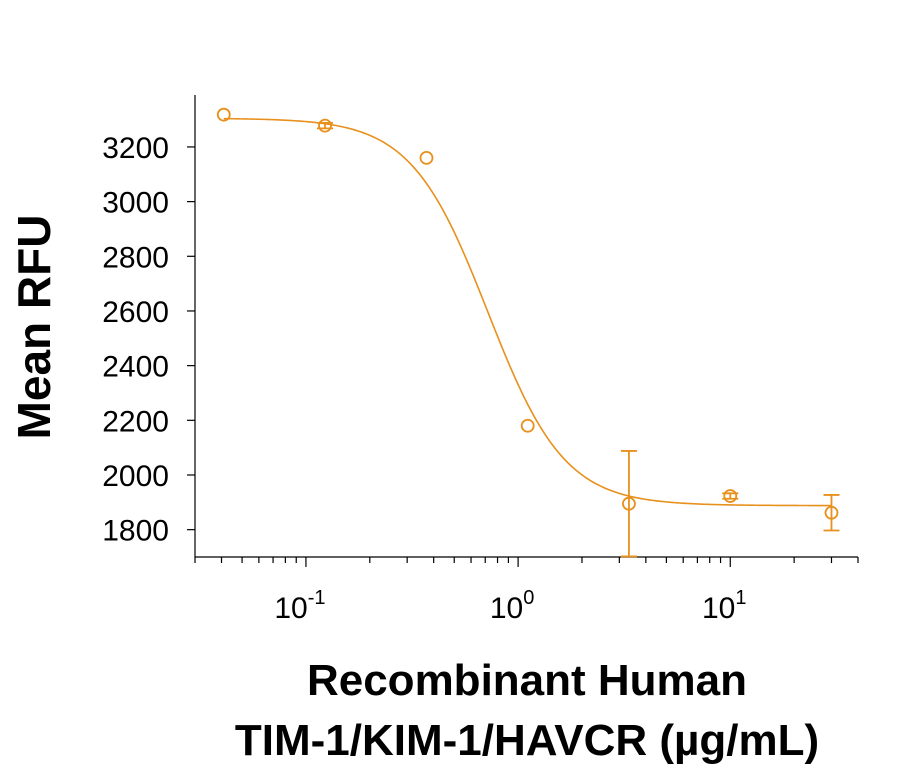 The width and height of the screenshot is (900, 770). I want to click on x-tick-exponent: 1, so click(740, 598).